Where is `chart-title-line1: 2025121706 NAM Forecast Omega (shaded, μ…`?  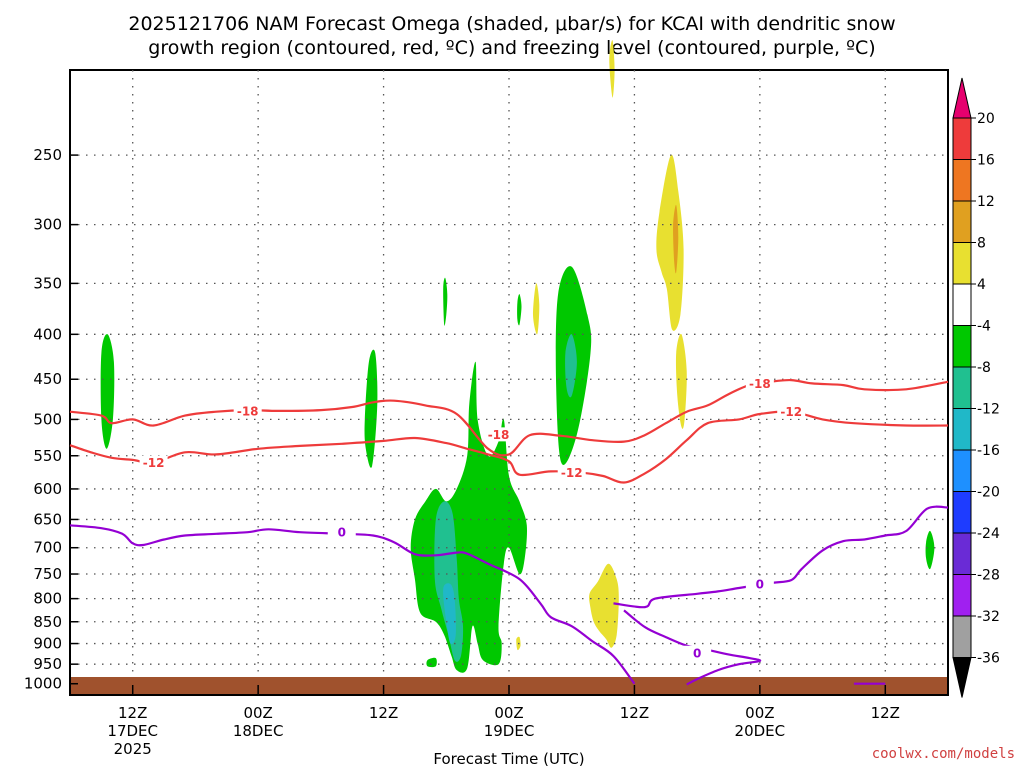 chart-title-line1: 2025121706 NAM Forecast Omega (shaded, μ… is located at coordinates (511, 24).